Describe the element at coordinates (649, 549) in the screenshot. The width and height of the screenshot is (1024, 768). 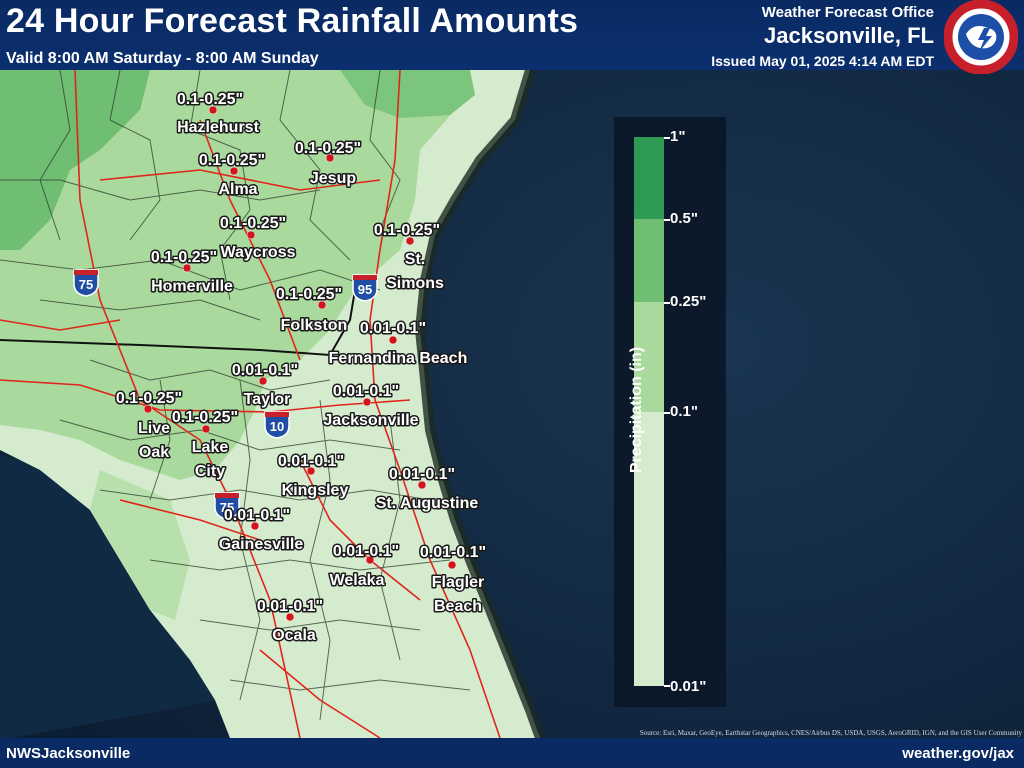
I see `legend-bar-0.01-0.1` at that location.